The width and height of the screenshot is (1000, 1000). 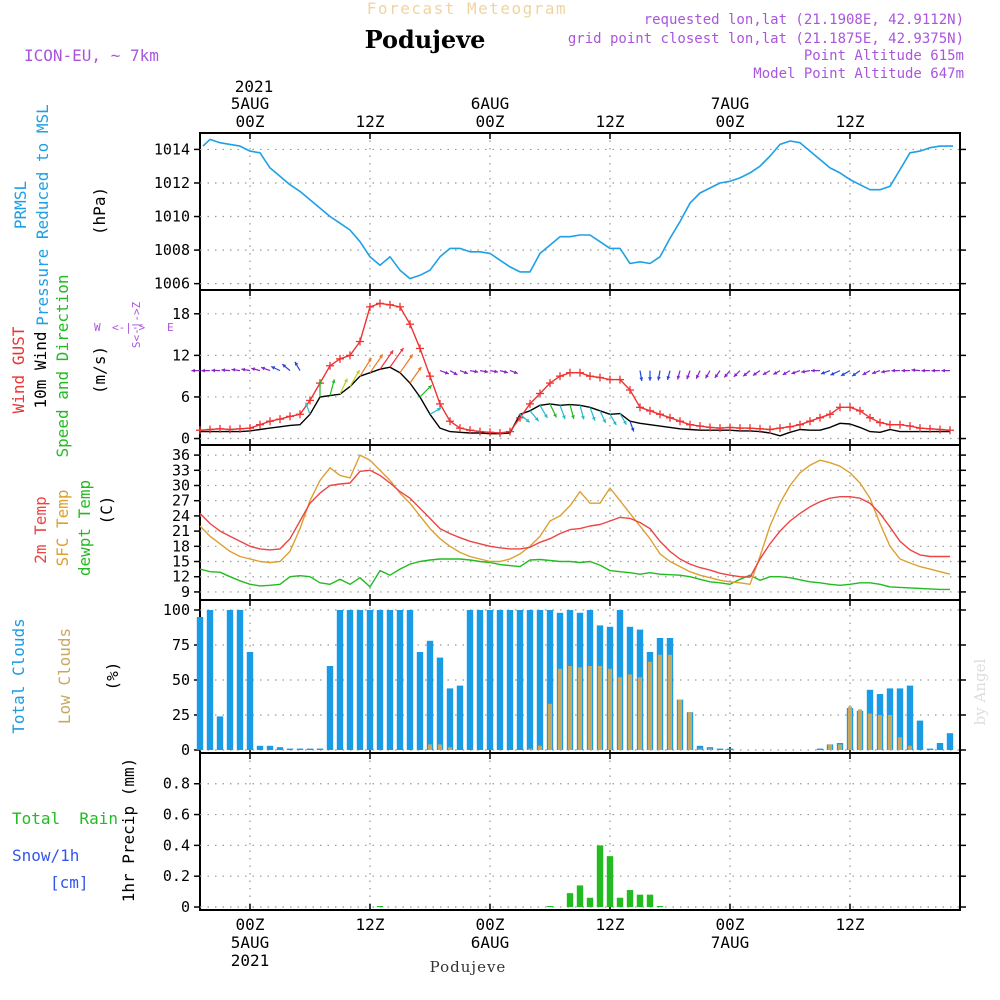 What do you see at coordinates (185, 750) in the screenshot?
I see `y-tick-label: 0` at bounding box center [185, 750].